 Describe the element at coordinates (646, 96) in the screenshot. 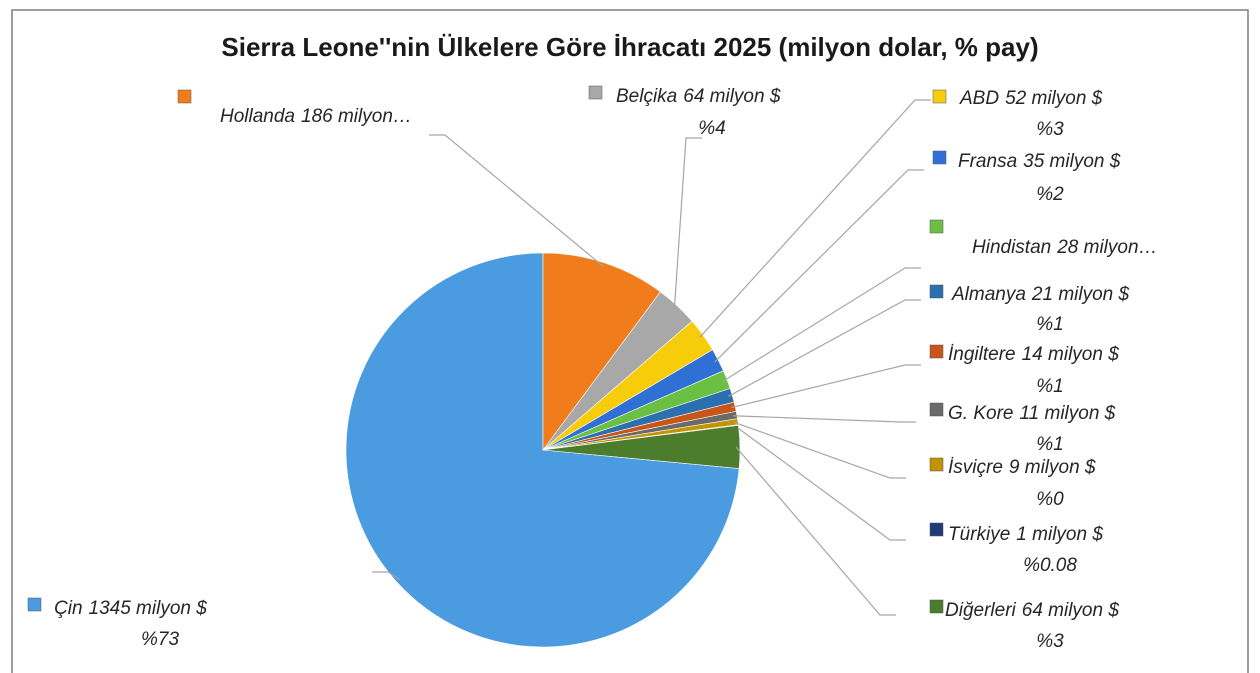

I see `category-name: Belçika` at that location.